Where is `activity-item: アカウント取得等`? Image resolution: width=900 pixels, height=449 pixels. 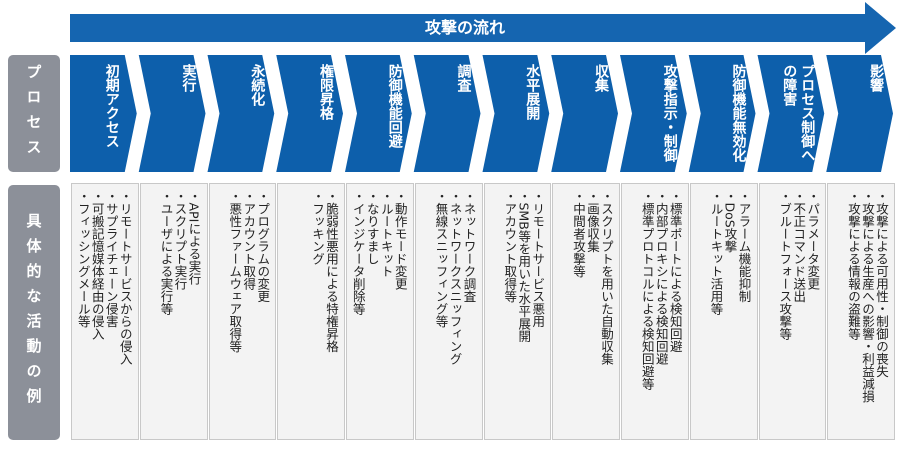
activity-item: アカウント取得等 is located at coordinates (509, 266).